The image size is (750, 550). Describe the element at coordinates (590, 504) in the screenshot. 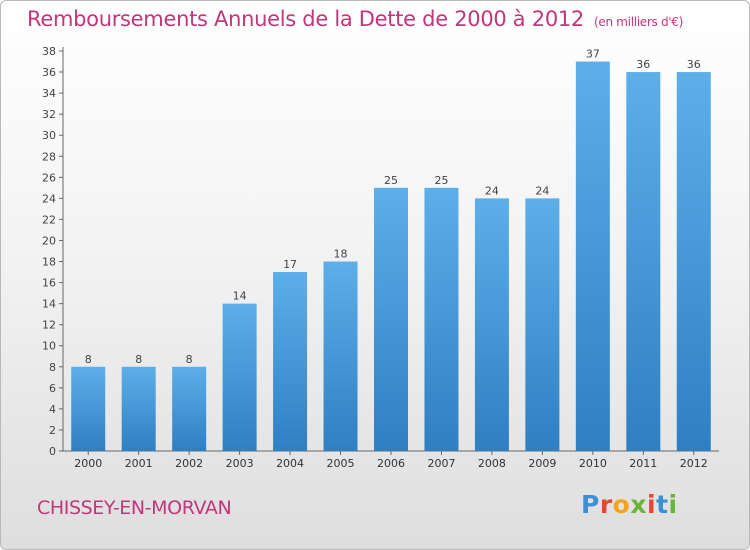

I see `logo-letter: P` at that location.